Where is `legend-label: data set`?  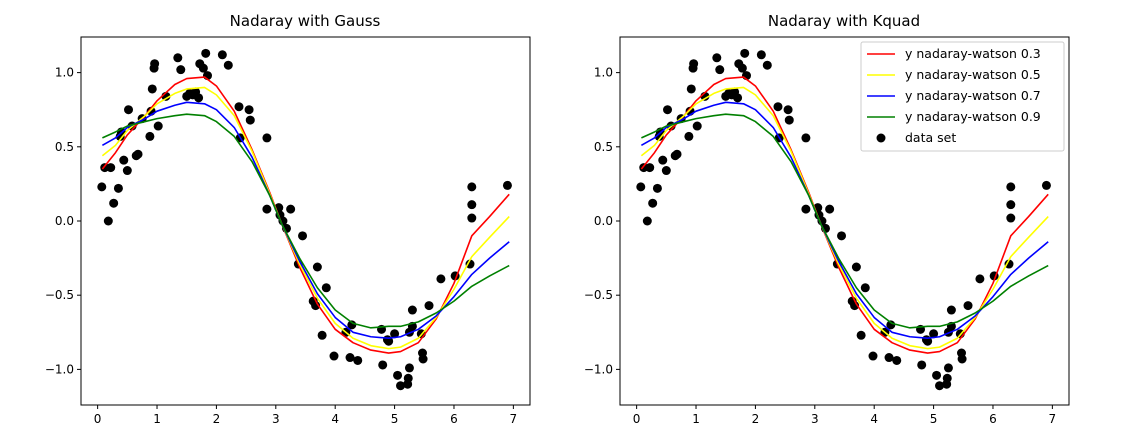
legend-label: data set is located at coordinates (930, 137).